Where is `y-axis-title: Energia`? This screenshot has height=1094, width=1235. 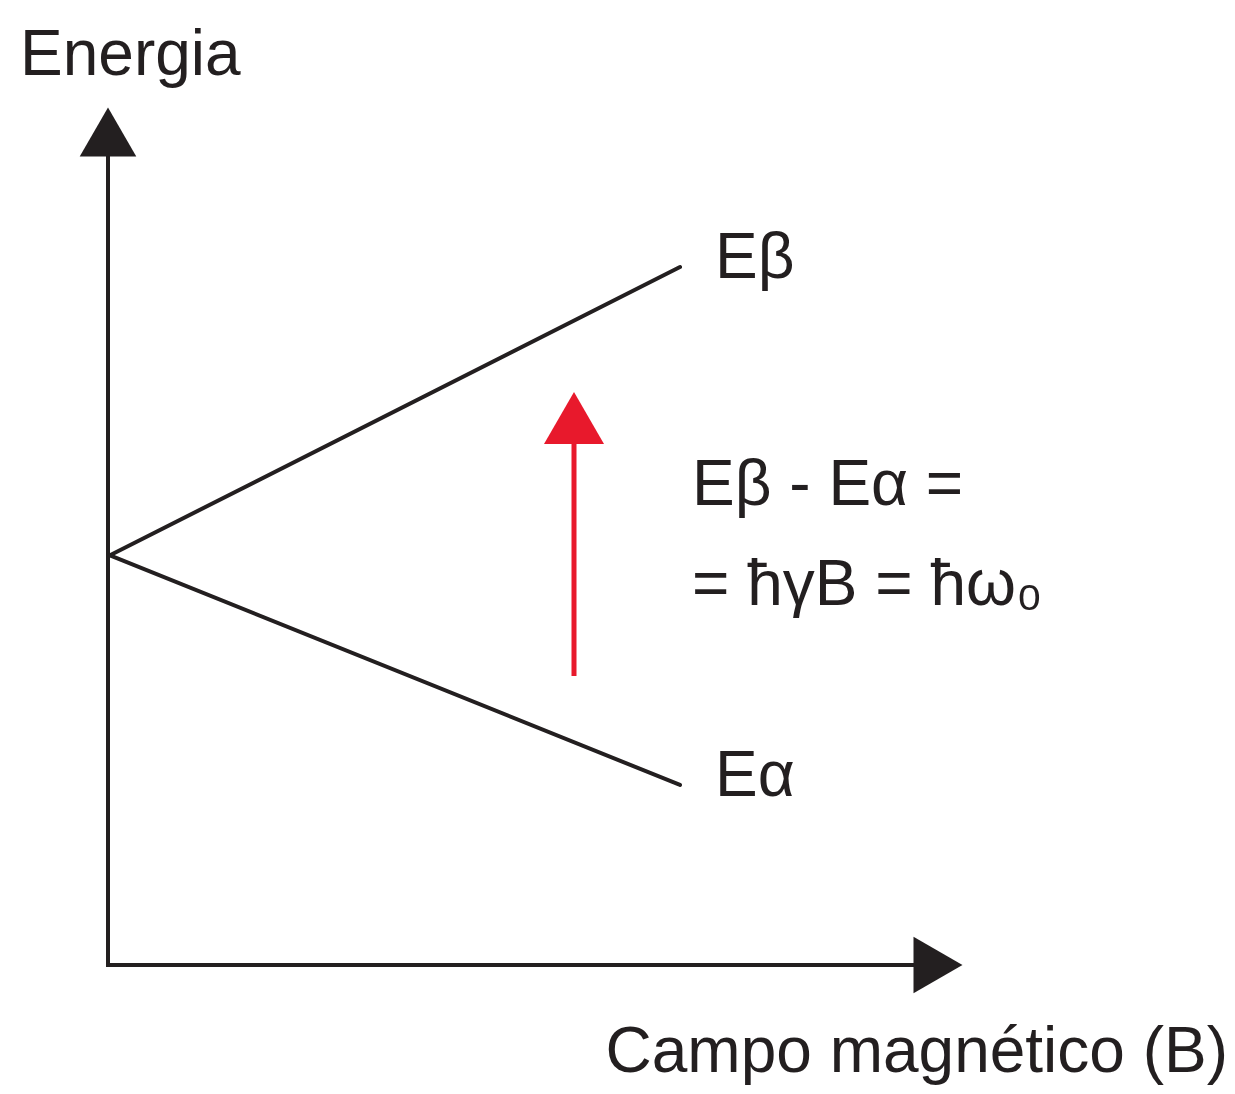 y-axis-title: Energia is located at coordinates (130, 53).